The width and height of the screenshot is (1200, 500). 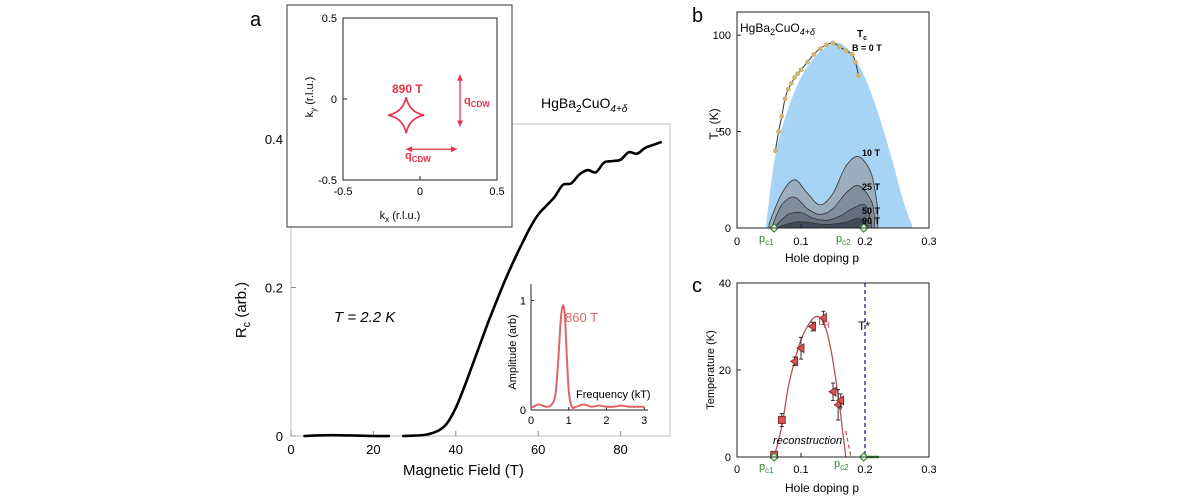 What do you see at coordinates (456, 449) in the screenshot?
I see `main-x-tick-label: 40` at bounding box center [456, 449].